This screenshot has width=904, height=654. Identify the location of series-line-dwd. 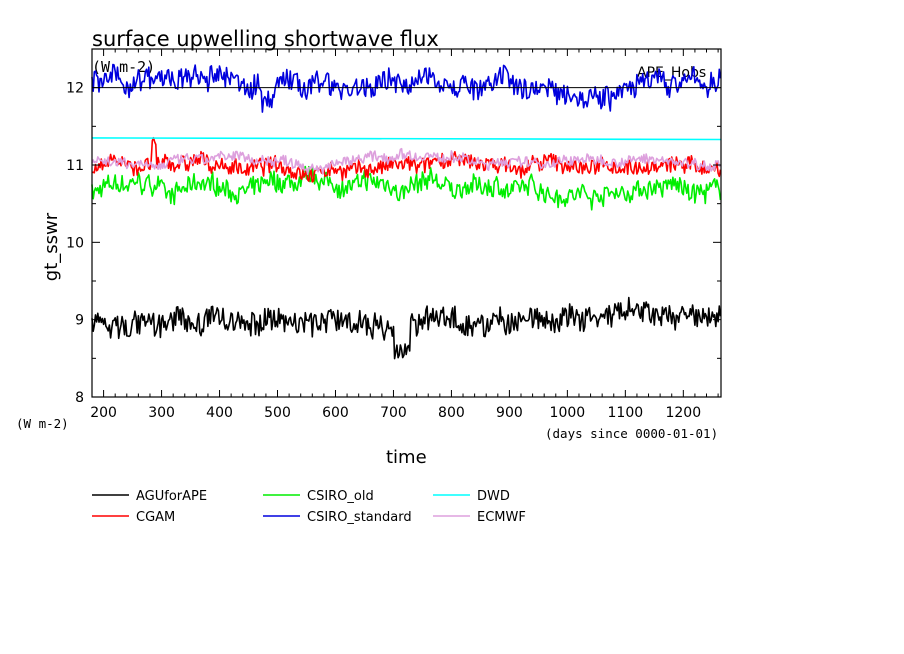
(406, 139).